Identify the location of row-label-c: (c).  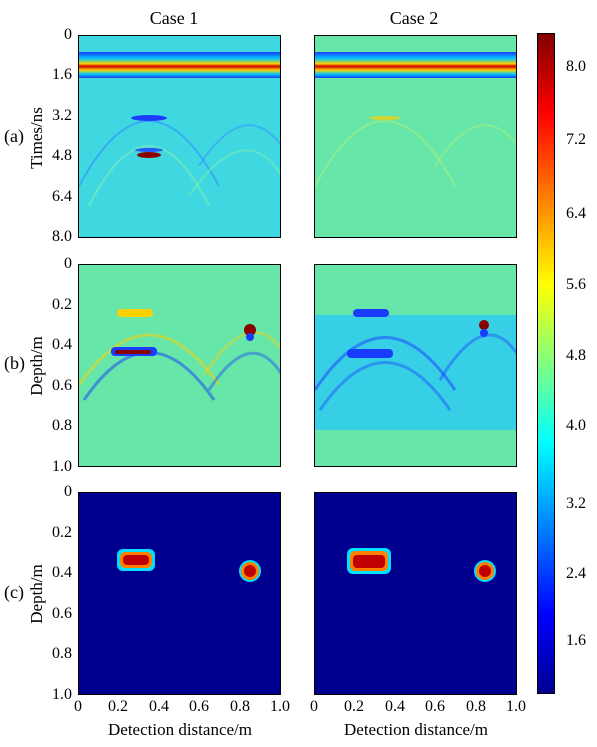
(14, 592).